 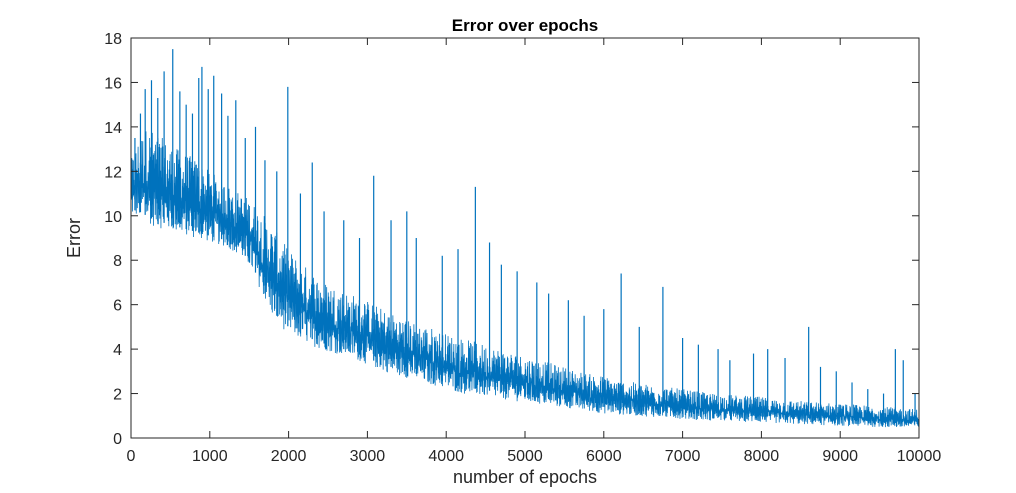 I want to click on y-tick-label: 4, so click(x=117, y=350).